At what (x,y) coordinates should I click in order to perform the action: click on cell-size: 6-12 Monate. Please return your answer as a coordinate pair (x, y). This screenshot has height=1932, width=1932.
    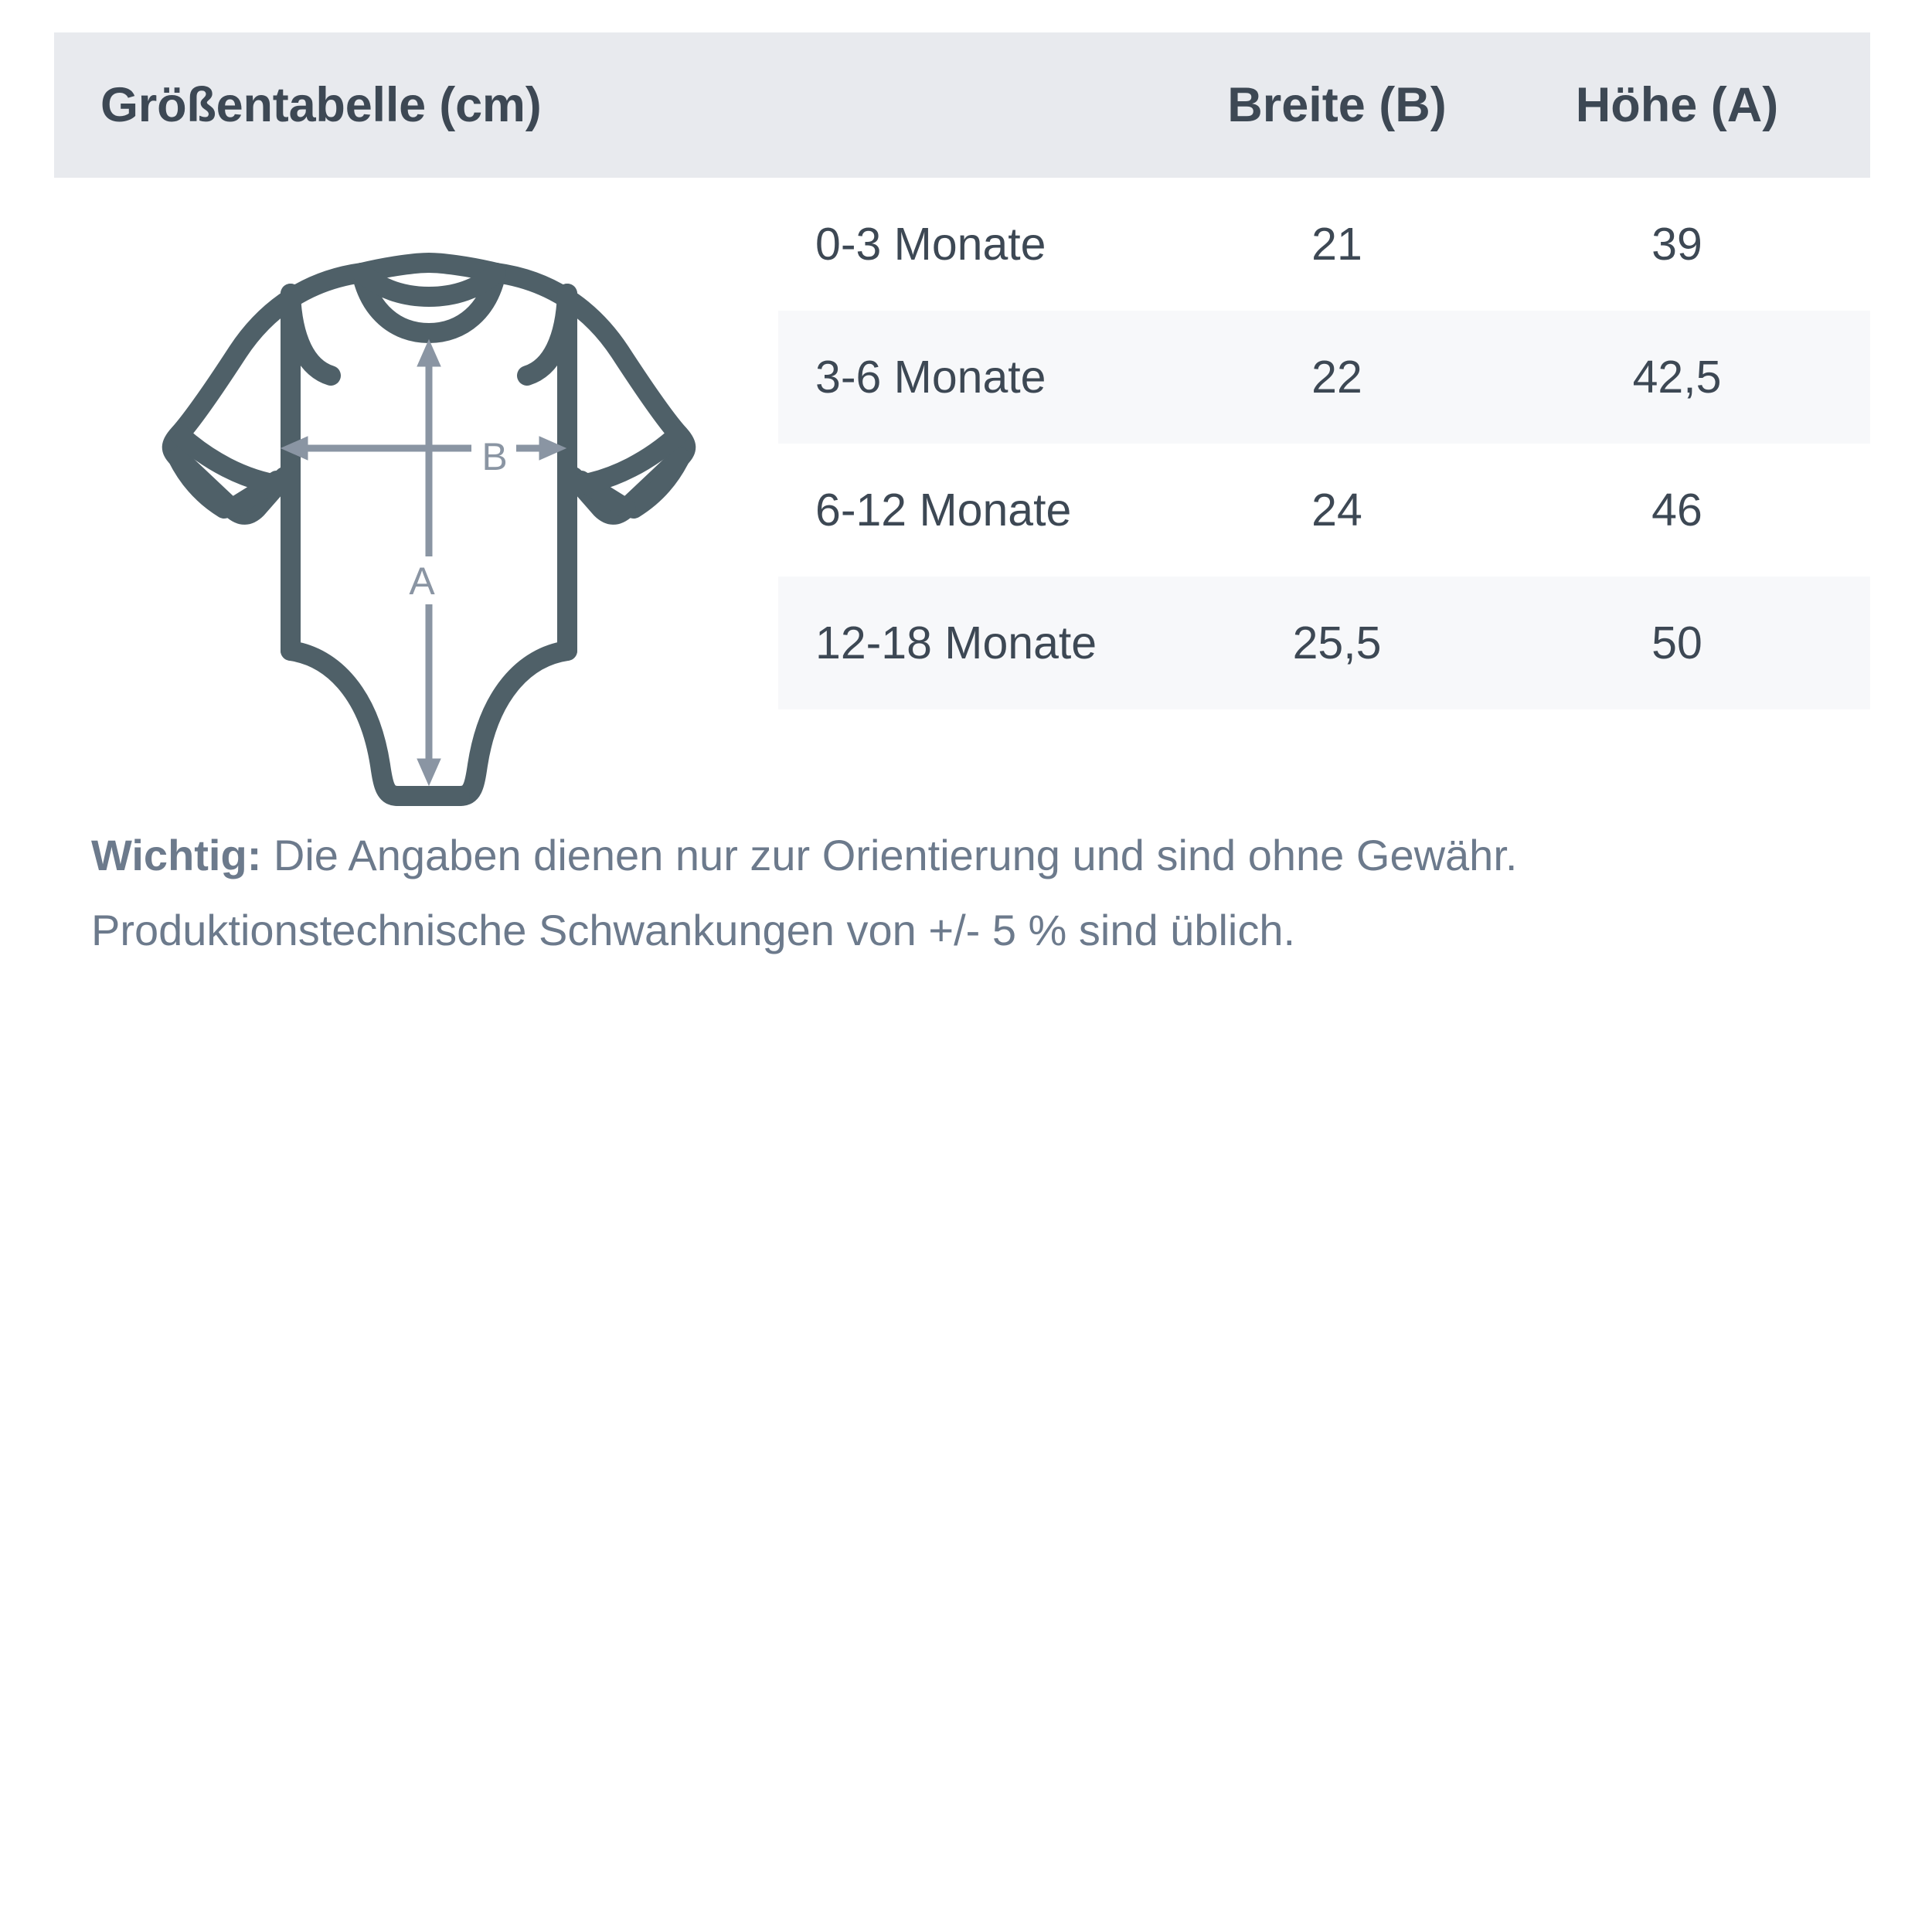
    Looking at the image, I should click on (943, 510).